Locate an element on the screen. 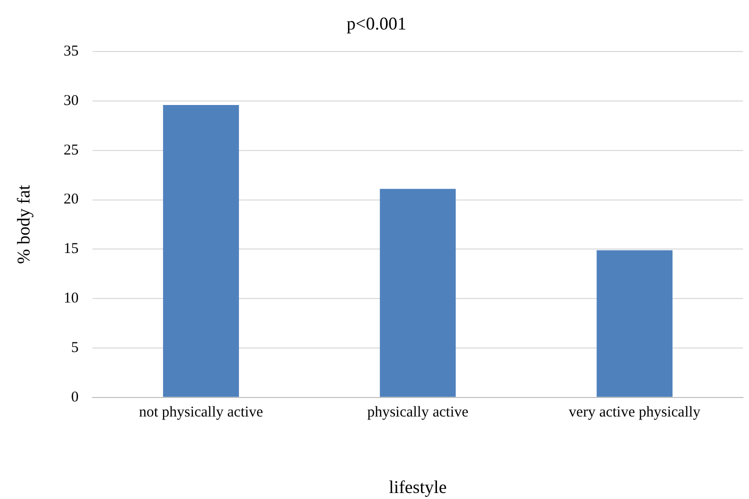 Image resolution: width=749 pixels, height=499 pixels. y-tick-label: 10 is located at coordinates (71, 298).